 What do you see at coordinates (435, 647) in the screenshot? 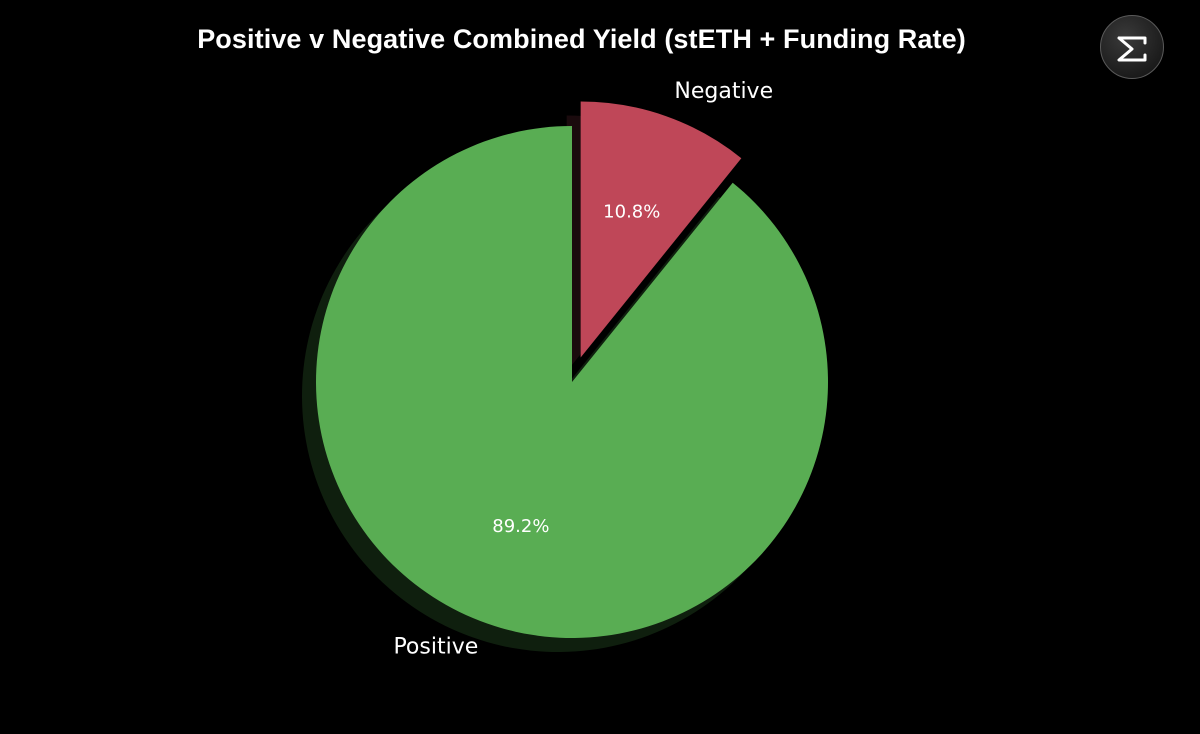
I see `pie-category-label-positive: Positive` at bounding box center [435, 647].